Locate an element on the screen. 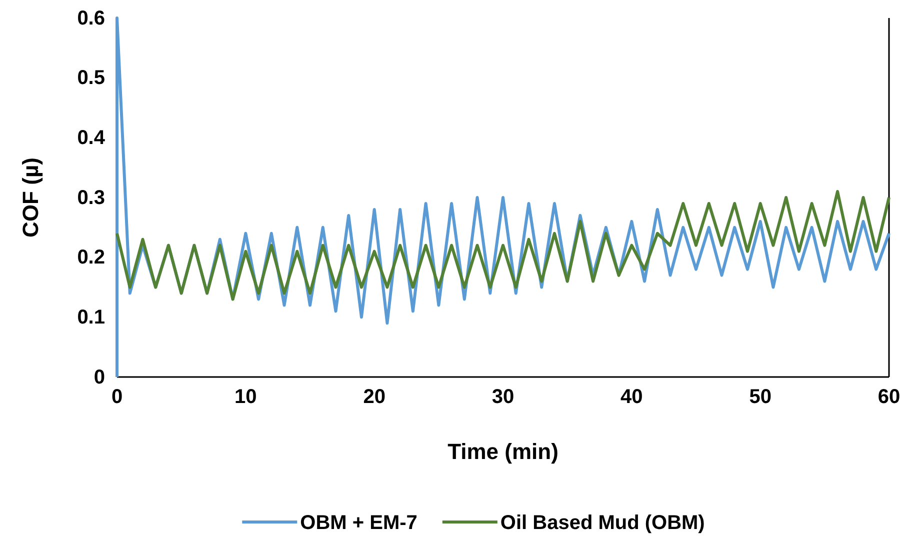 This screenshot has height=542, width=907. legend-label: Oil Based Mud (OBM) is located at coordinates (602, 523).